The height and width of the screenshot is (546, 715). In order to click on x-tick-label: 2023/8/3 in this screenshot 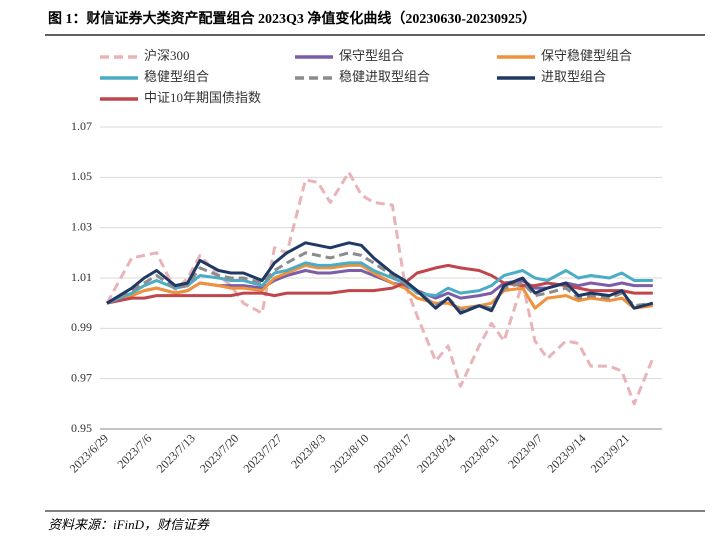, I will do `click(308, 451)`.